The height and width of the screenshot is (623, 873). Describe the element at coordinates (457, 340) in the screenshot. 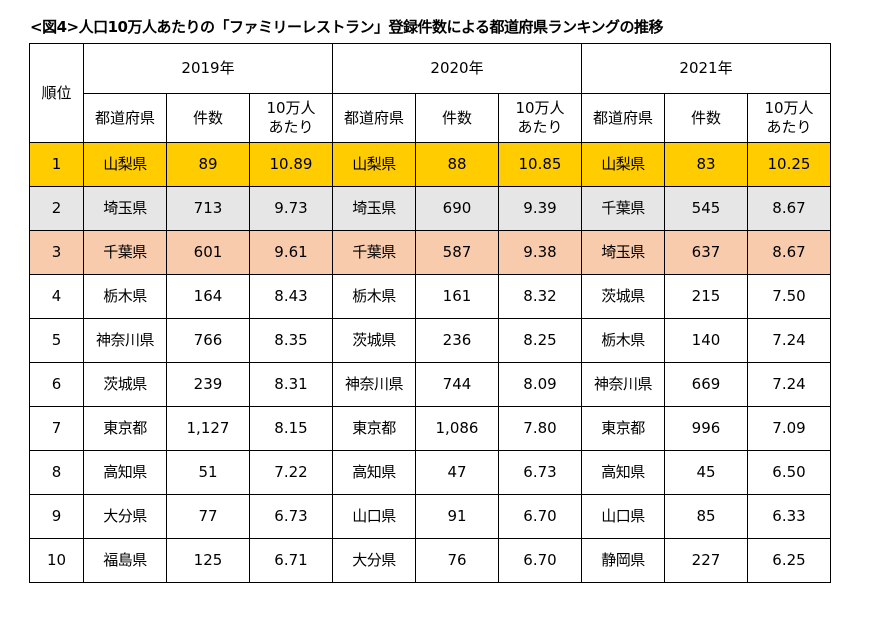

I see `count-cell: 236` at that location.